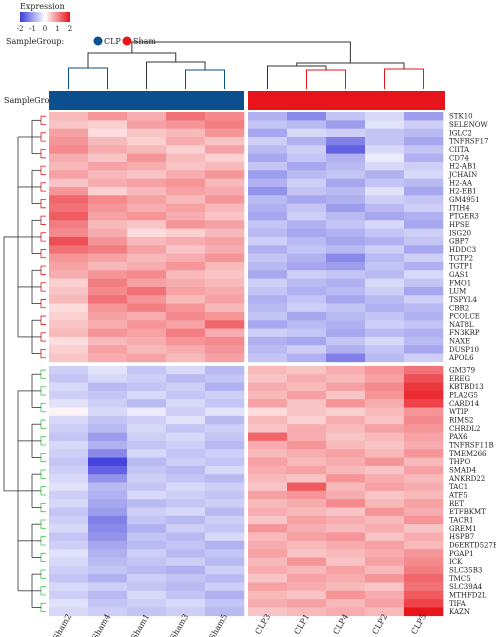 The width and height of the screenshot is (496, 637). Describe the element at coordinates (465, 570) in the screenshot. I see `row-label: SLC35B3` at that location.